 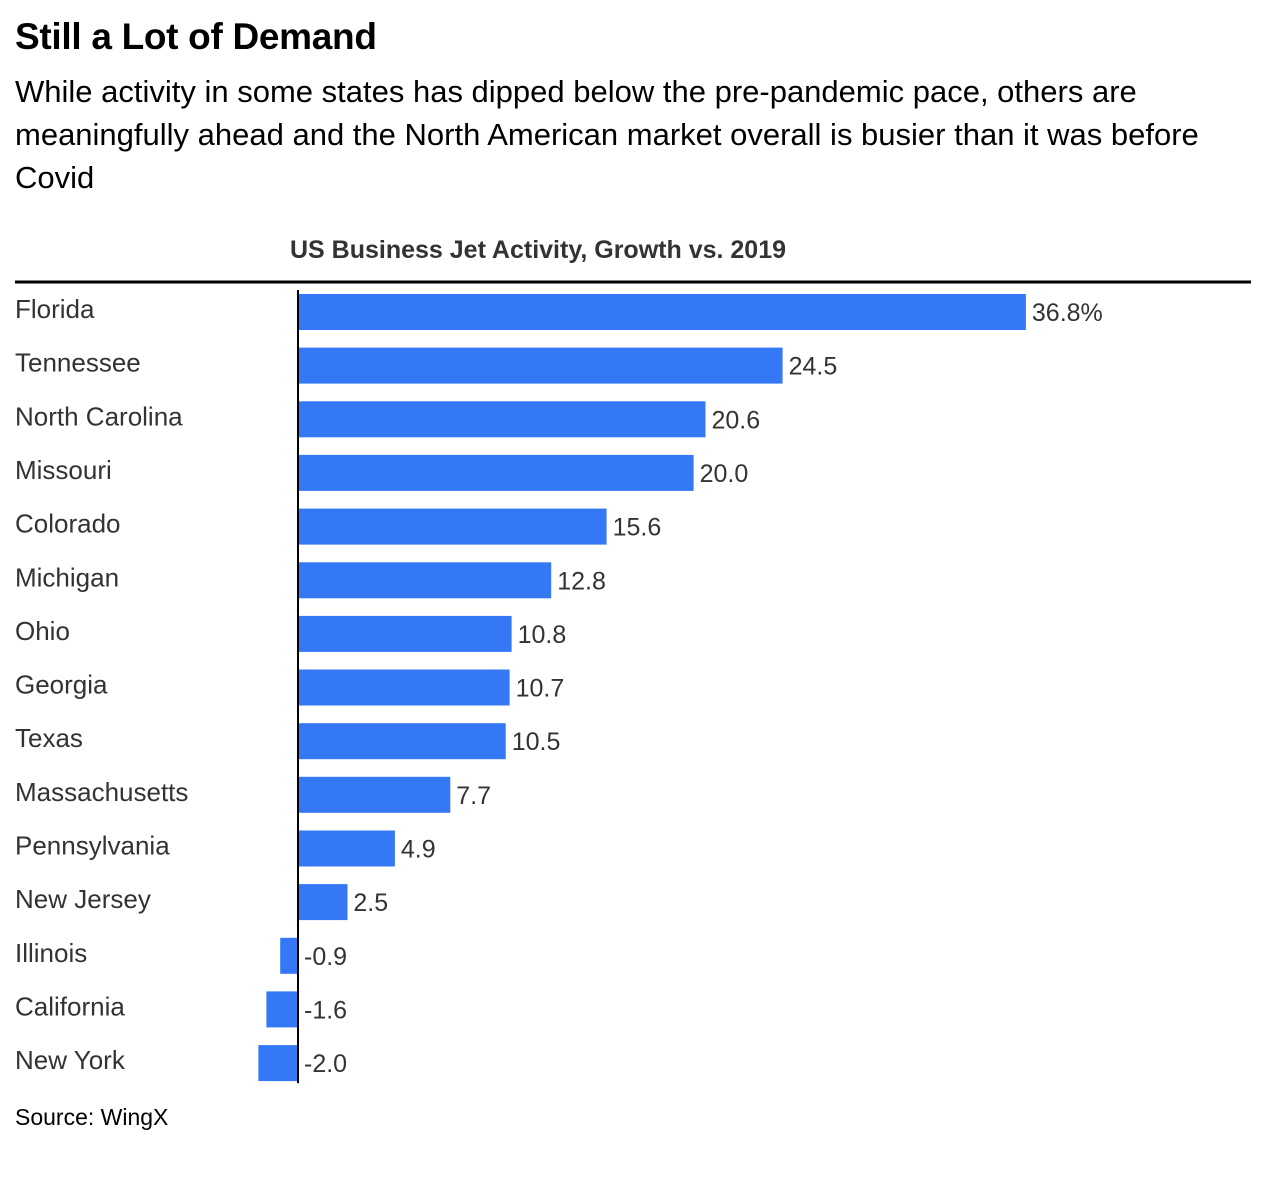 What do you see at coordinates (49, 738) in the screenshot?
I see `category-label-texas: Texas` at bounding box center [49, 738].